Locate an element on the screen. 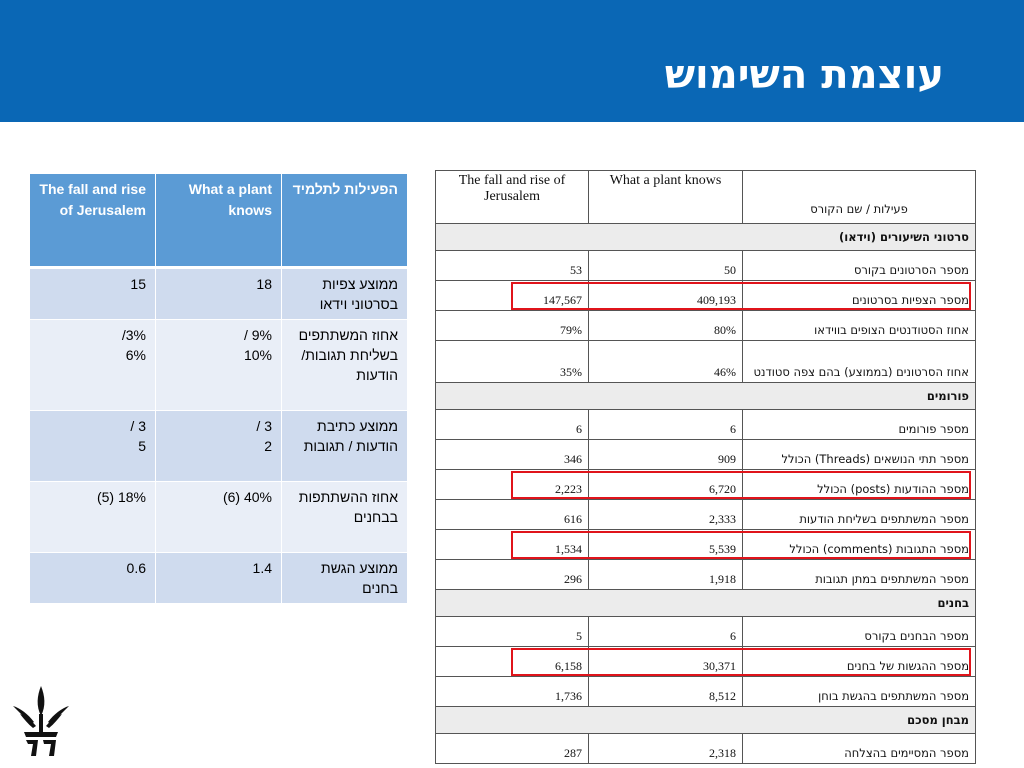 The height and width of the screenshot is (768, 1024). detail-cell-jerusalem: 53 is located at coordinates (512, 265).